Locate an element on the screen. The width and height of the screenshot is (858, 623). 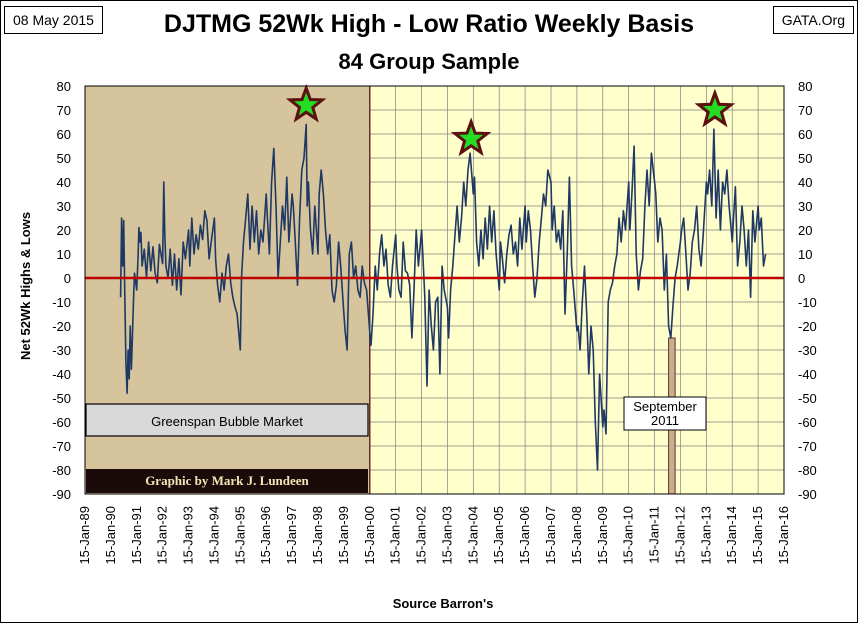
y-tick-label-left: -20 is located at coordinates (61, 326).